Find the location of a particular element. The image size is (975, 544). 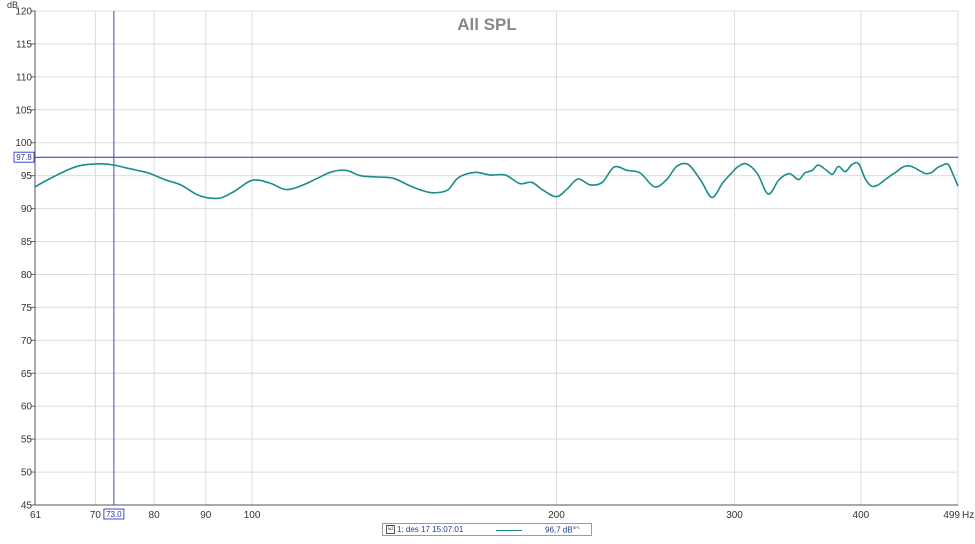

x-tick-label: 400 is located at coordinates (861, 515).